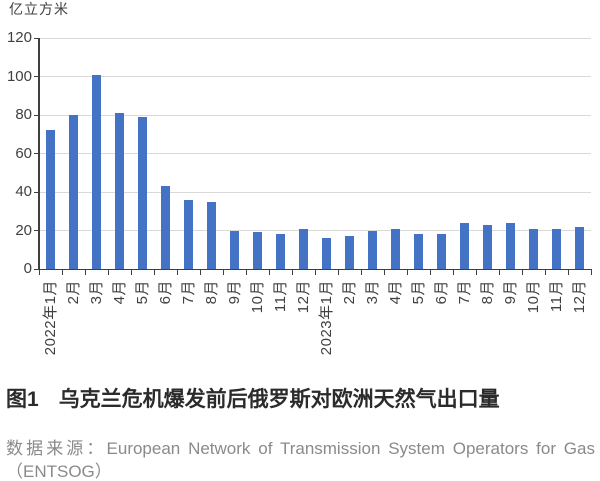 Image resolution: width=600 pixels, height=481 pixels. Describe the element at coordinates (19, 76) in the screenshot. I see `y-axis-tick-label: 100` at that location.